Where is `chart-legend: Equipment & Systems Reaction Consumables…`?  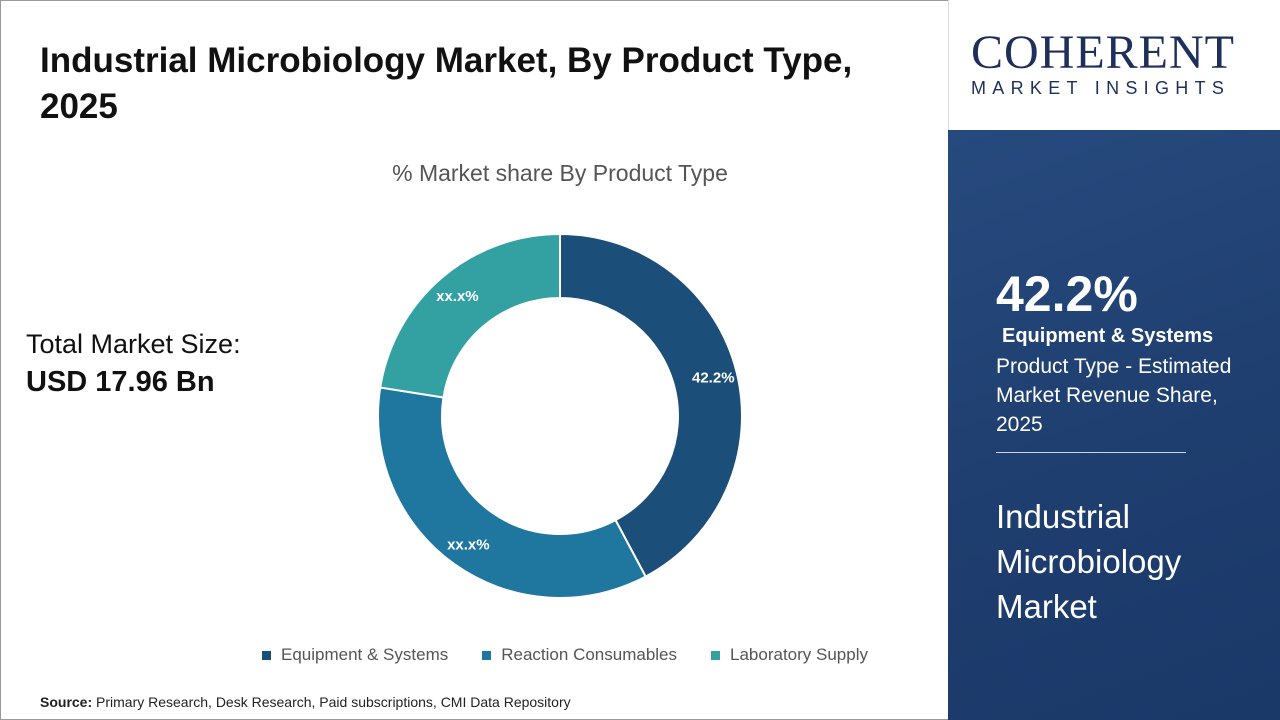
chart-legend: Equipment & Systems Reaction Consumables… is located at coordinates (565, 655).